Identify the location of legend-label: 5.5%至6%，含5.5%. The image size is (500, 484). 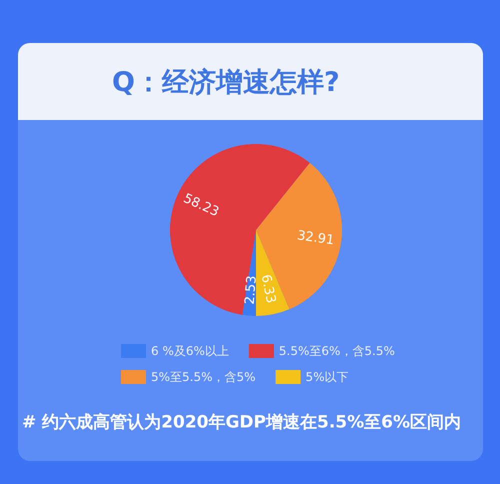
(336, 351).